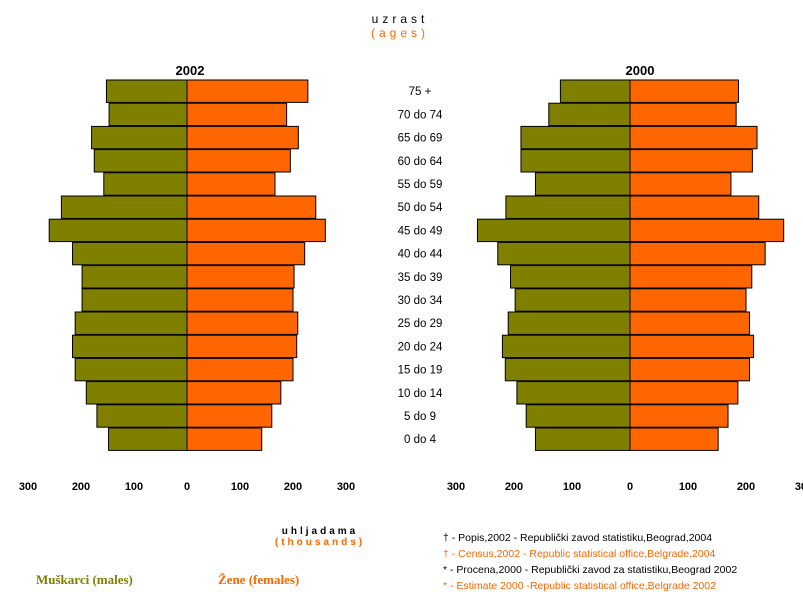 This screenshot has width=803, height=592. What do you see at coordinates (572, 487) in the screenshot?
I see `x-tick-label-2000-2: 100` at bounding box center [572, 487].